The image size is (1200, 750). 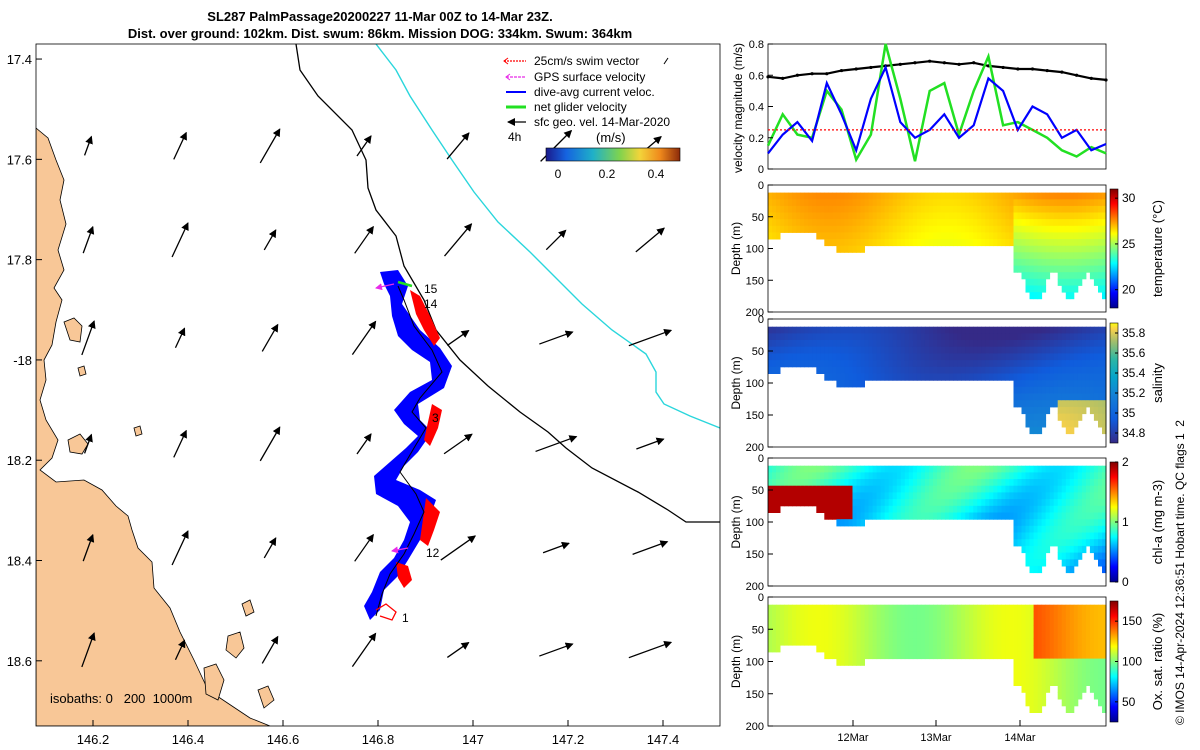 I want to click on geo-velocity-arrow, so click(x=458, y=649).